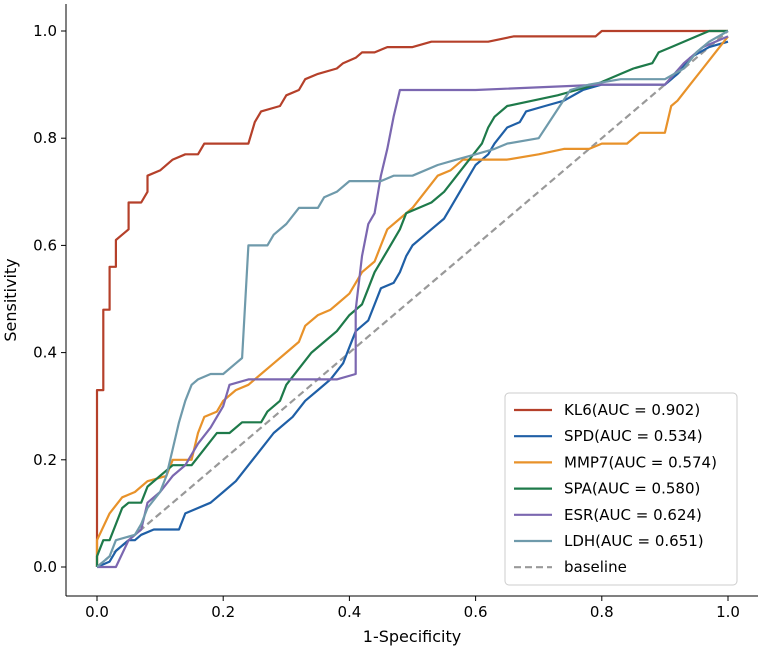 The height and width of the screenshot is (650, 762). I want to click on x-tick-label: 0.6, so click(476, 612).